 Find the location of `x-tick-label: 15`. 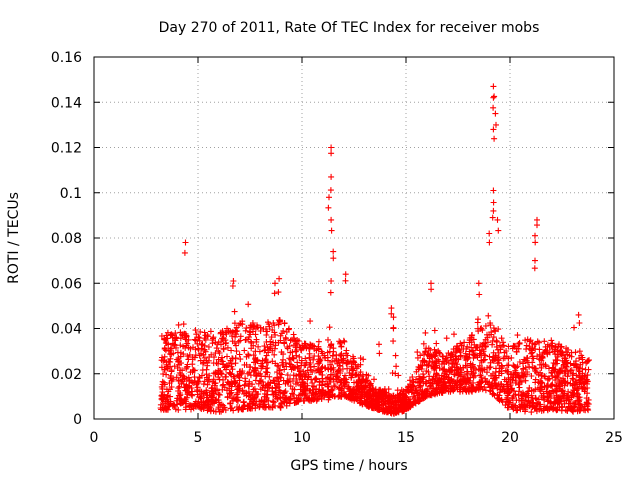

x-tick-label: 15 is located at coordinates (406, 438).